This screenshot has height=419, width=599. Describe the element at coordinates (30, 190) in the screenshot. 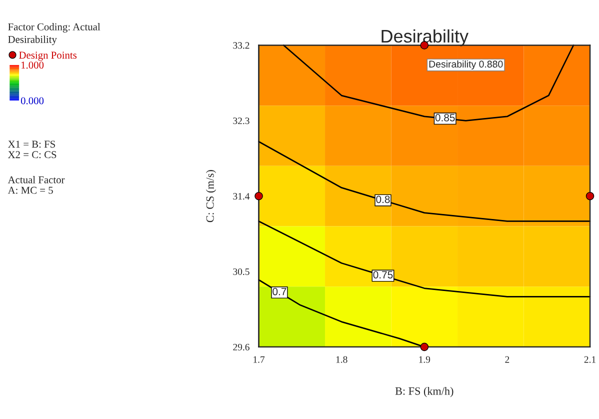

I see `text: A: MC = 5` at that location.